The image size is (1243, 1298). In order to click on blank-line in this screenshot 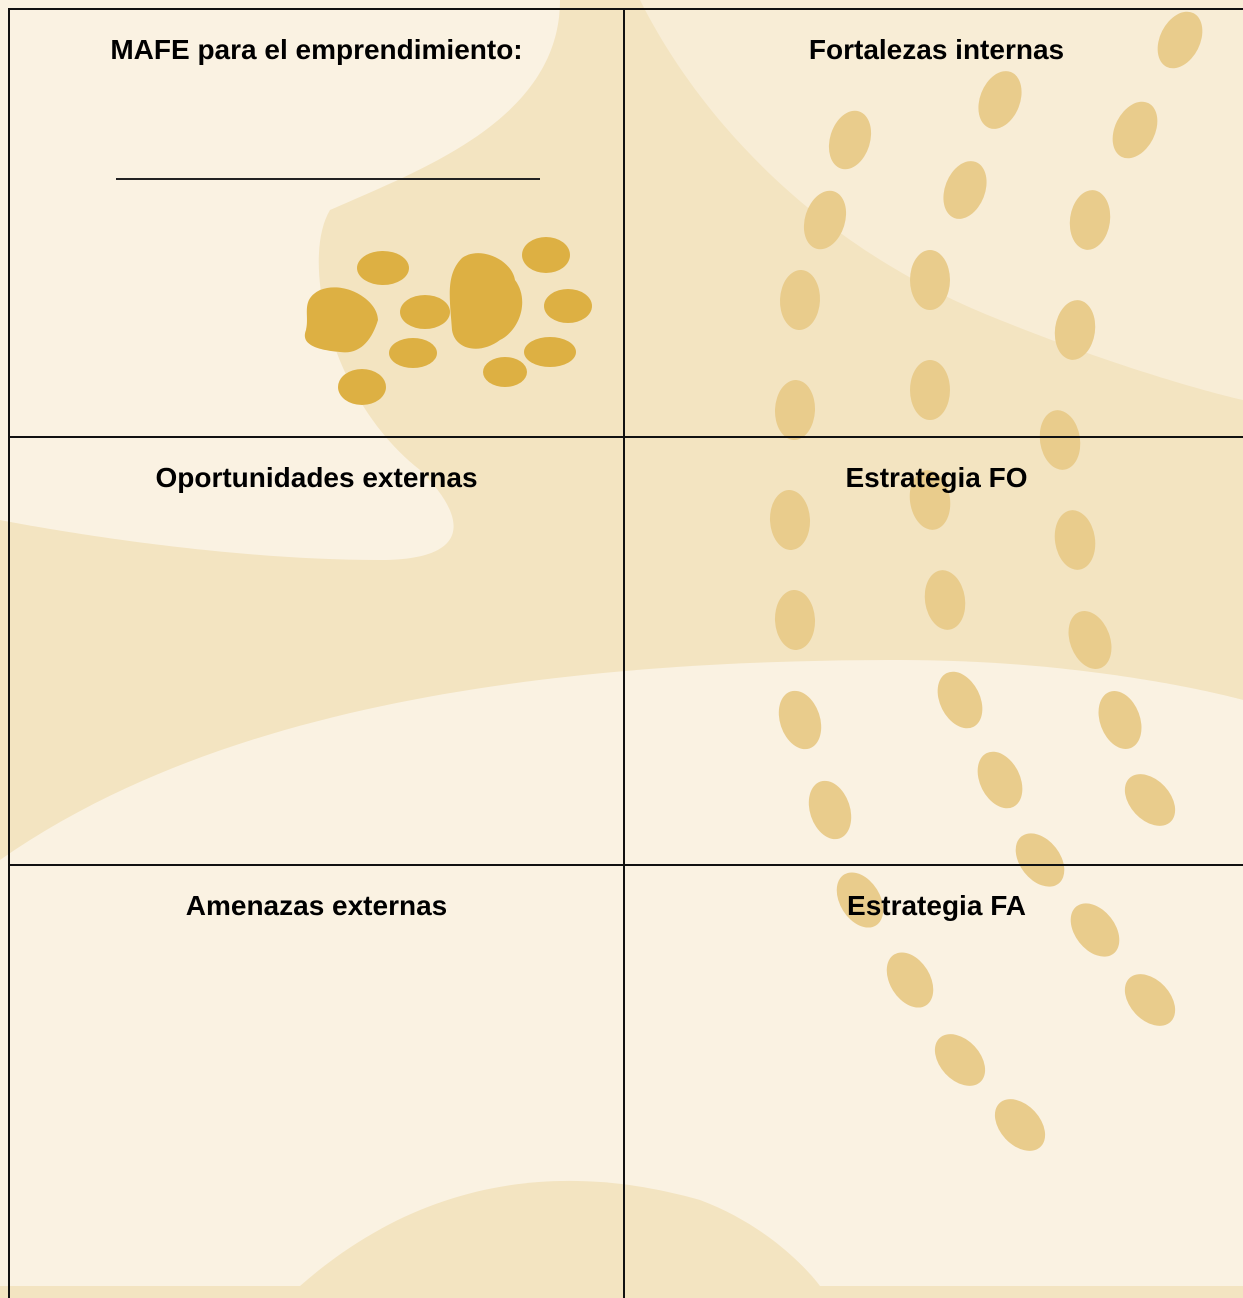, I will do `click(328, 179)`.